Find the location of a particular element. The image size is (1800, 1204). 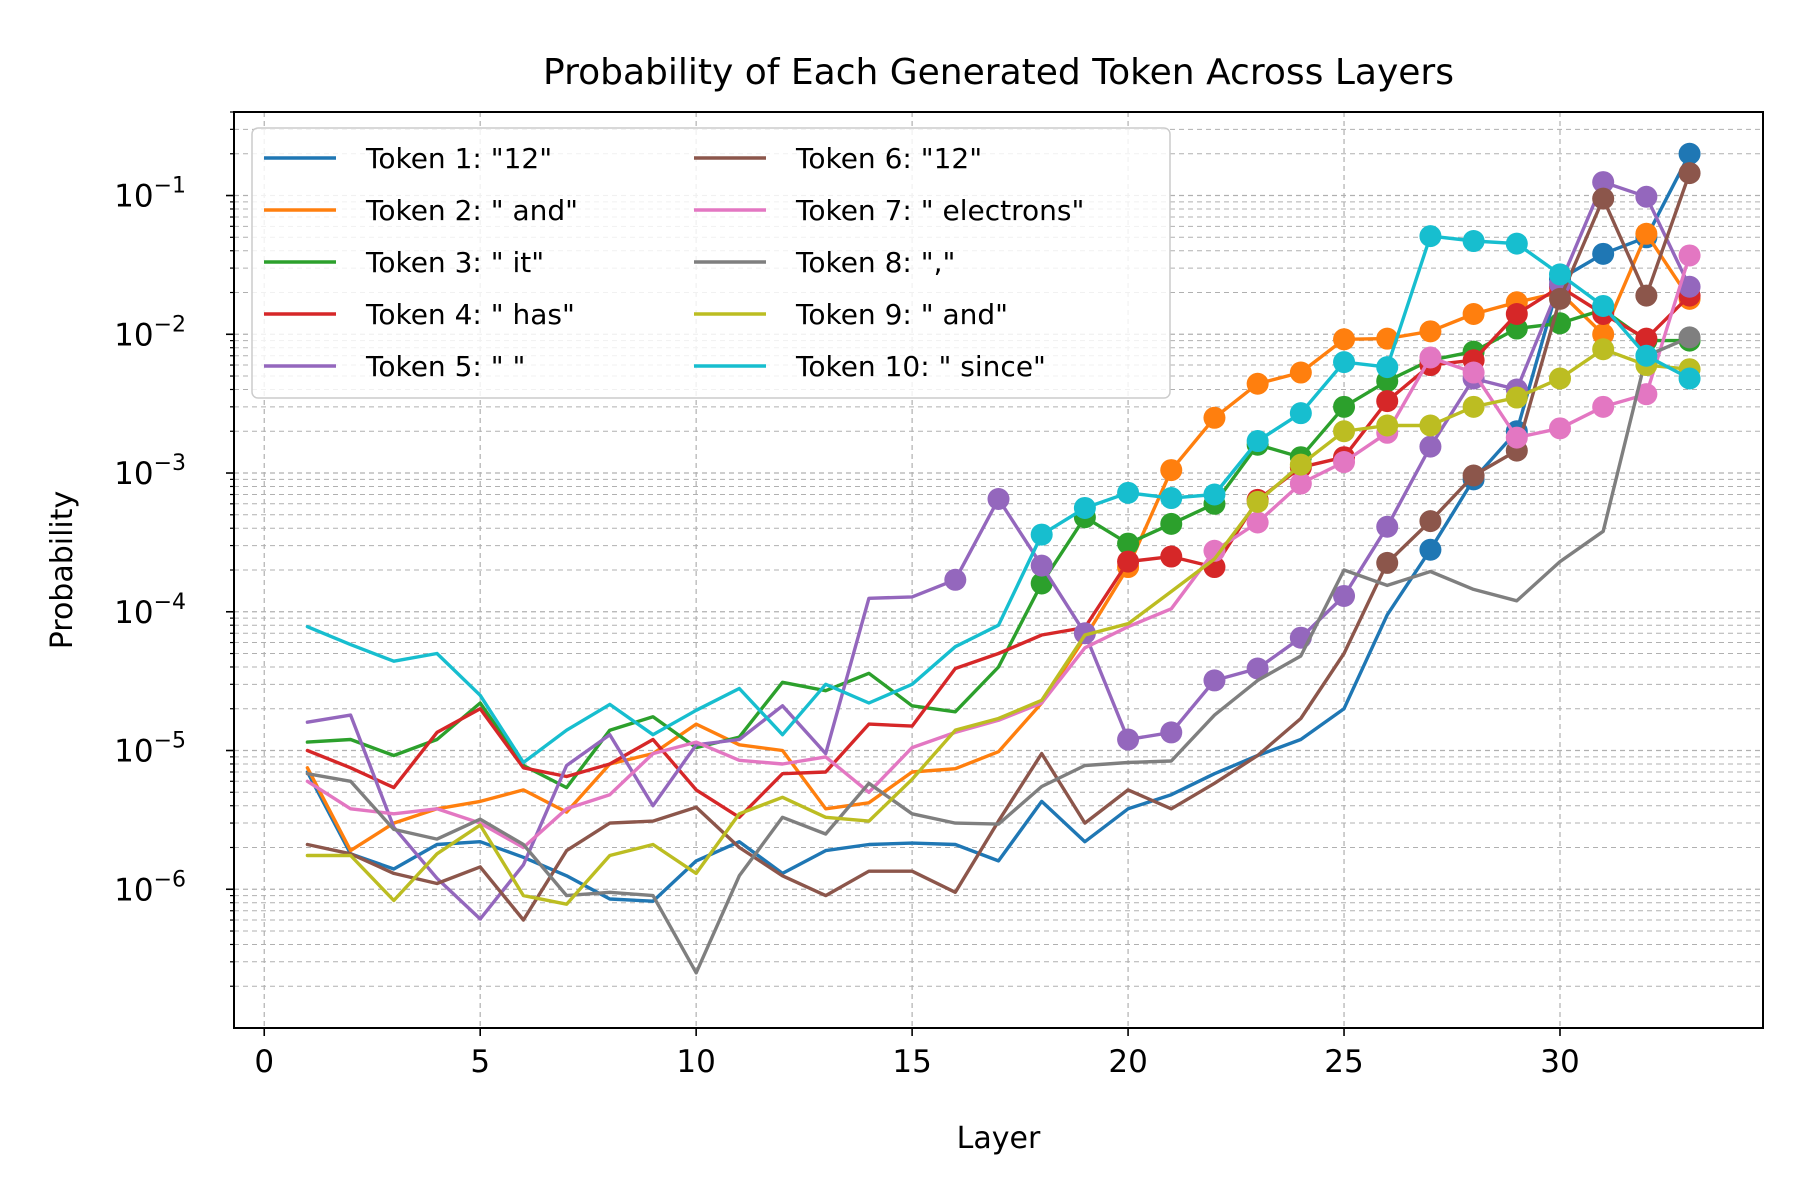

y-axis-label: Probability is located at coordinates (62, 570).